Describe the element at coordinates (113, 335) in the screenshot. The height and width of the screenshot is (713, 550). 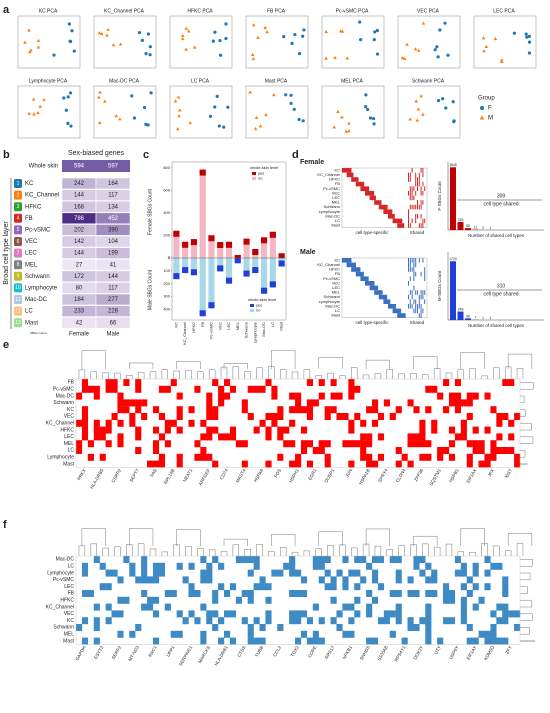
I see `column-label: Male` at that location.